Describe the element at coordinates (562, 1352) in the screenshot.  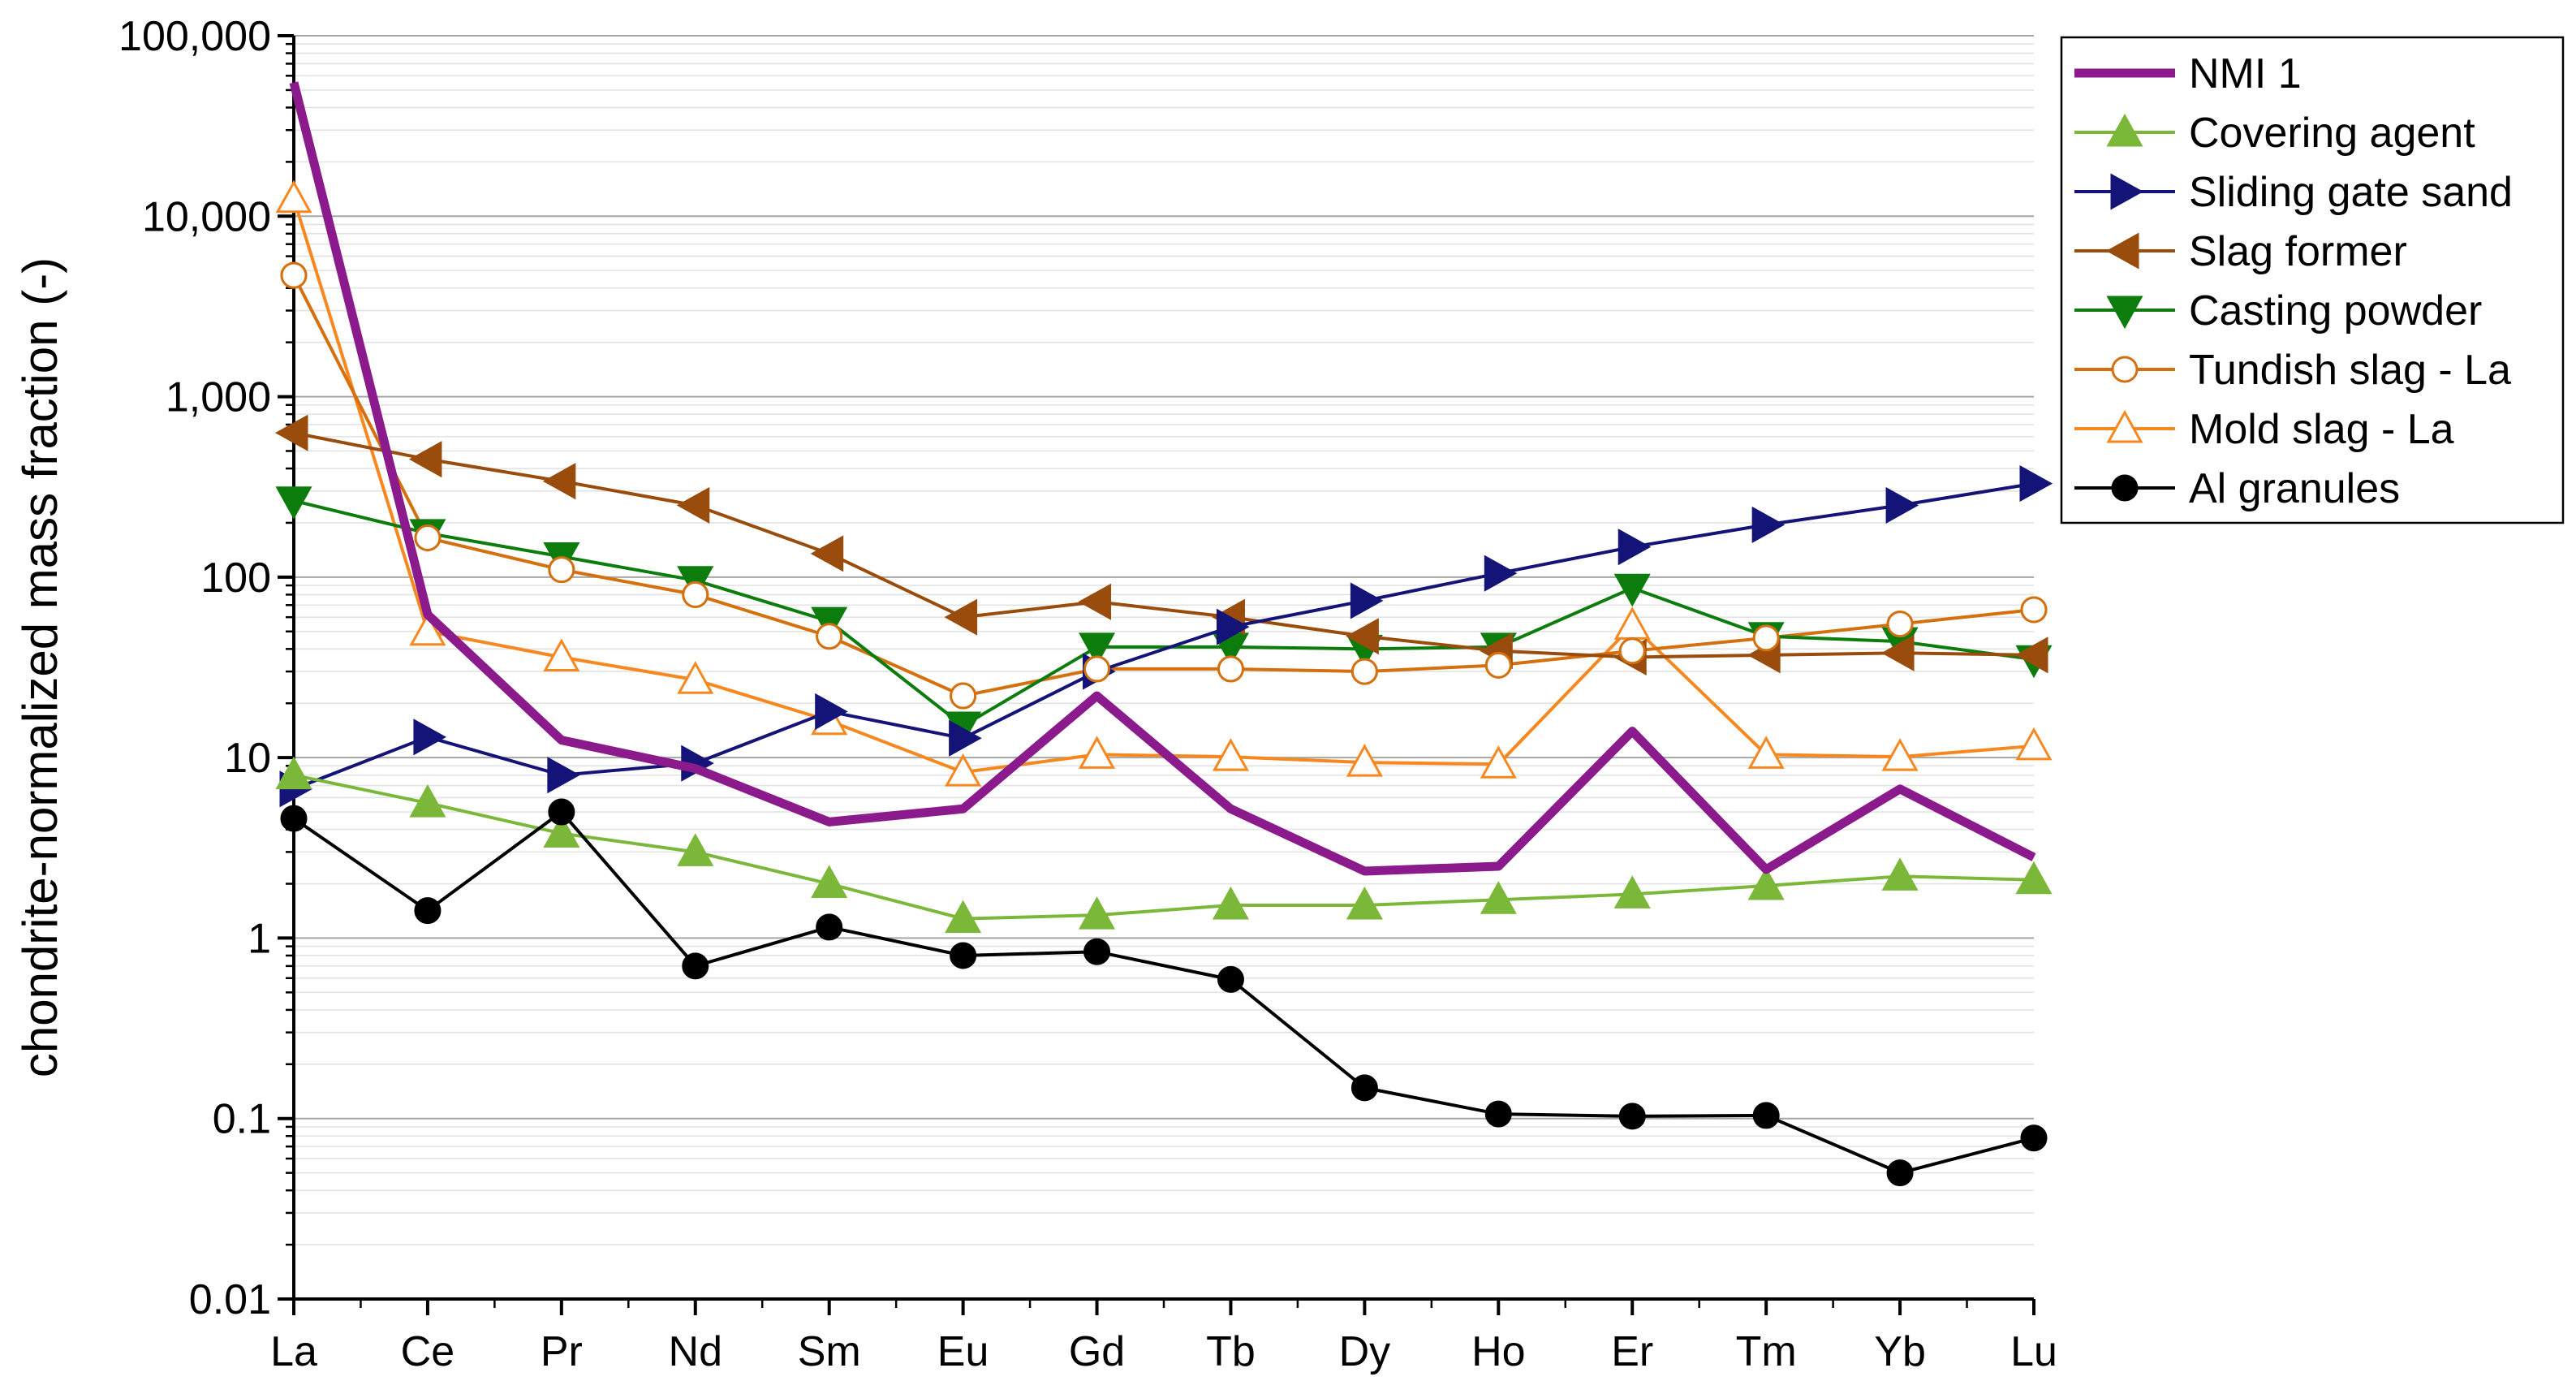
I see `x-tick-label: Pr` at that location.